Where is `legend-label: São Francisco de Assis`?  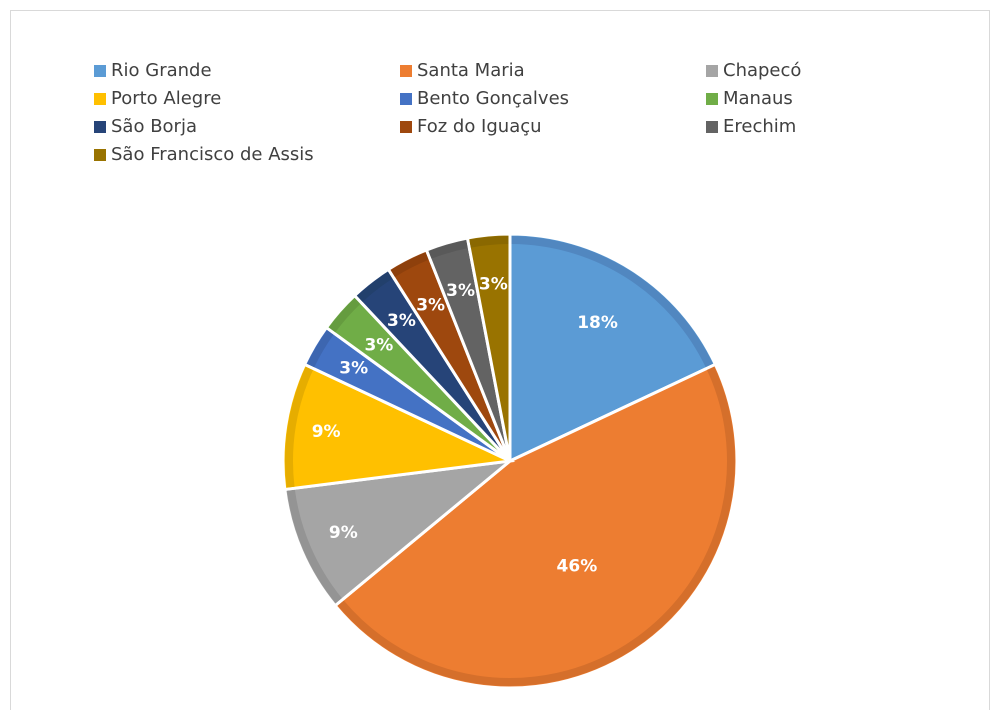
legend-label: São Francisco de Assis is located at coordinates (212, 154).